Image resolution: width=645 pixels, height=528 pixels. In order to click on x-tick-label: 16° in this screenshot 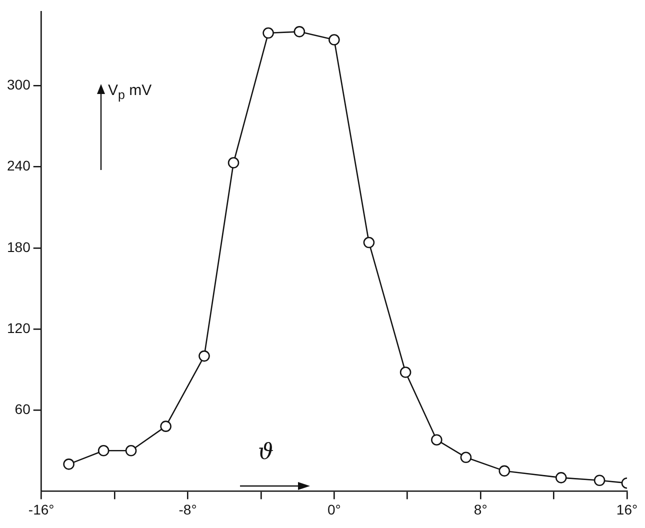, I will do `click(627, 509)`.